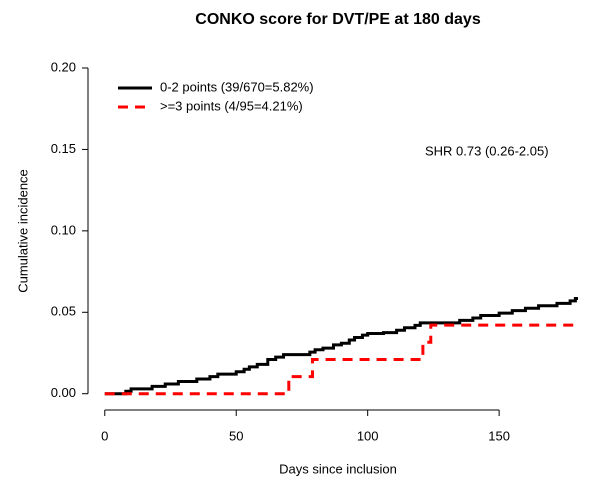 Image resolution: width=592 pixels, height=485 pixels. I want to click on x-tick-label: 100, so click(368, 435).